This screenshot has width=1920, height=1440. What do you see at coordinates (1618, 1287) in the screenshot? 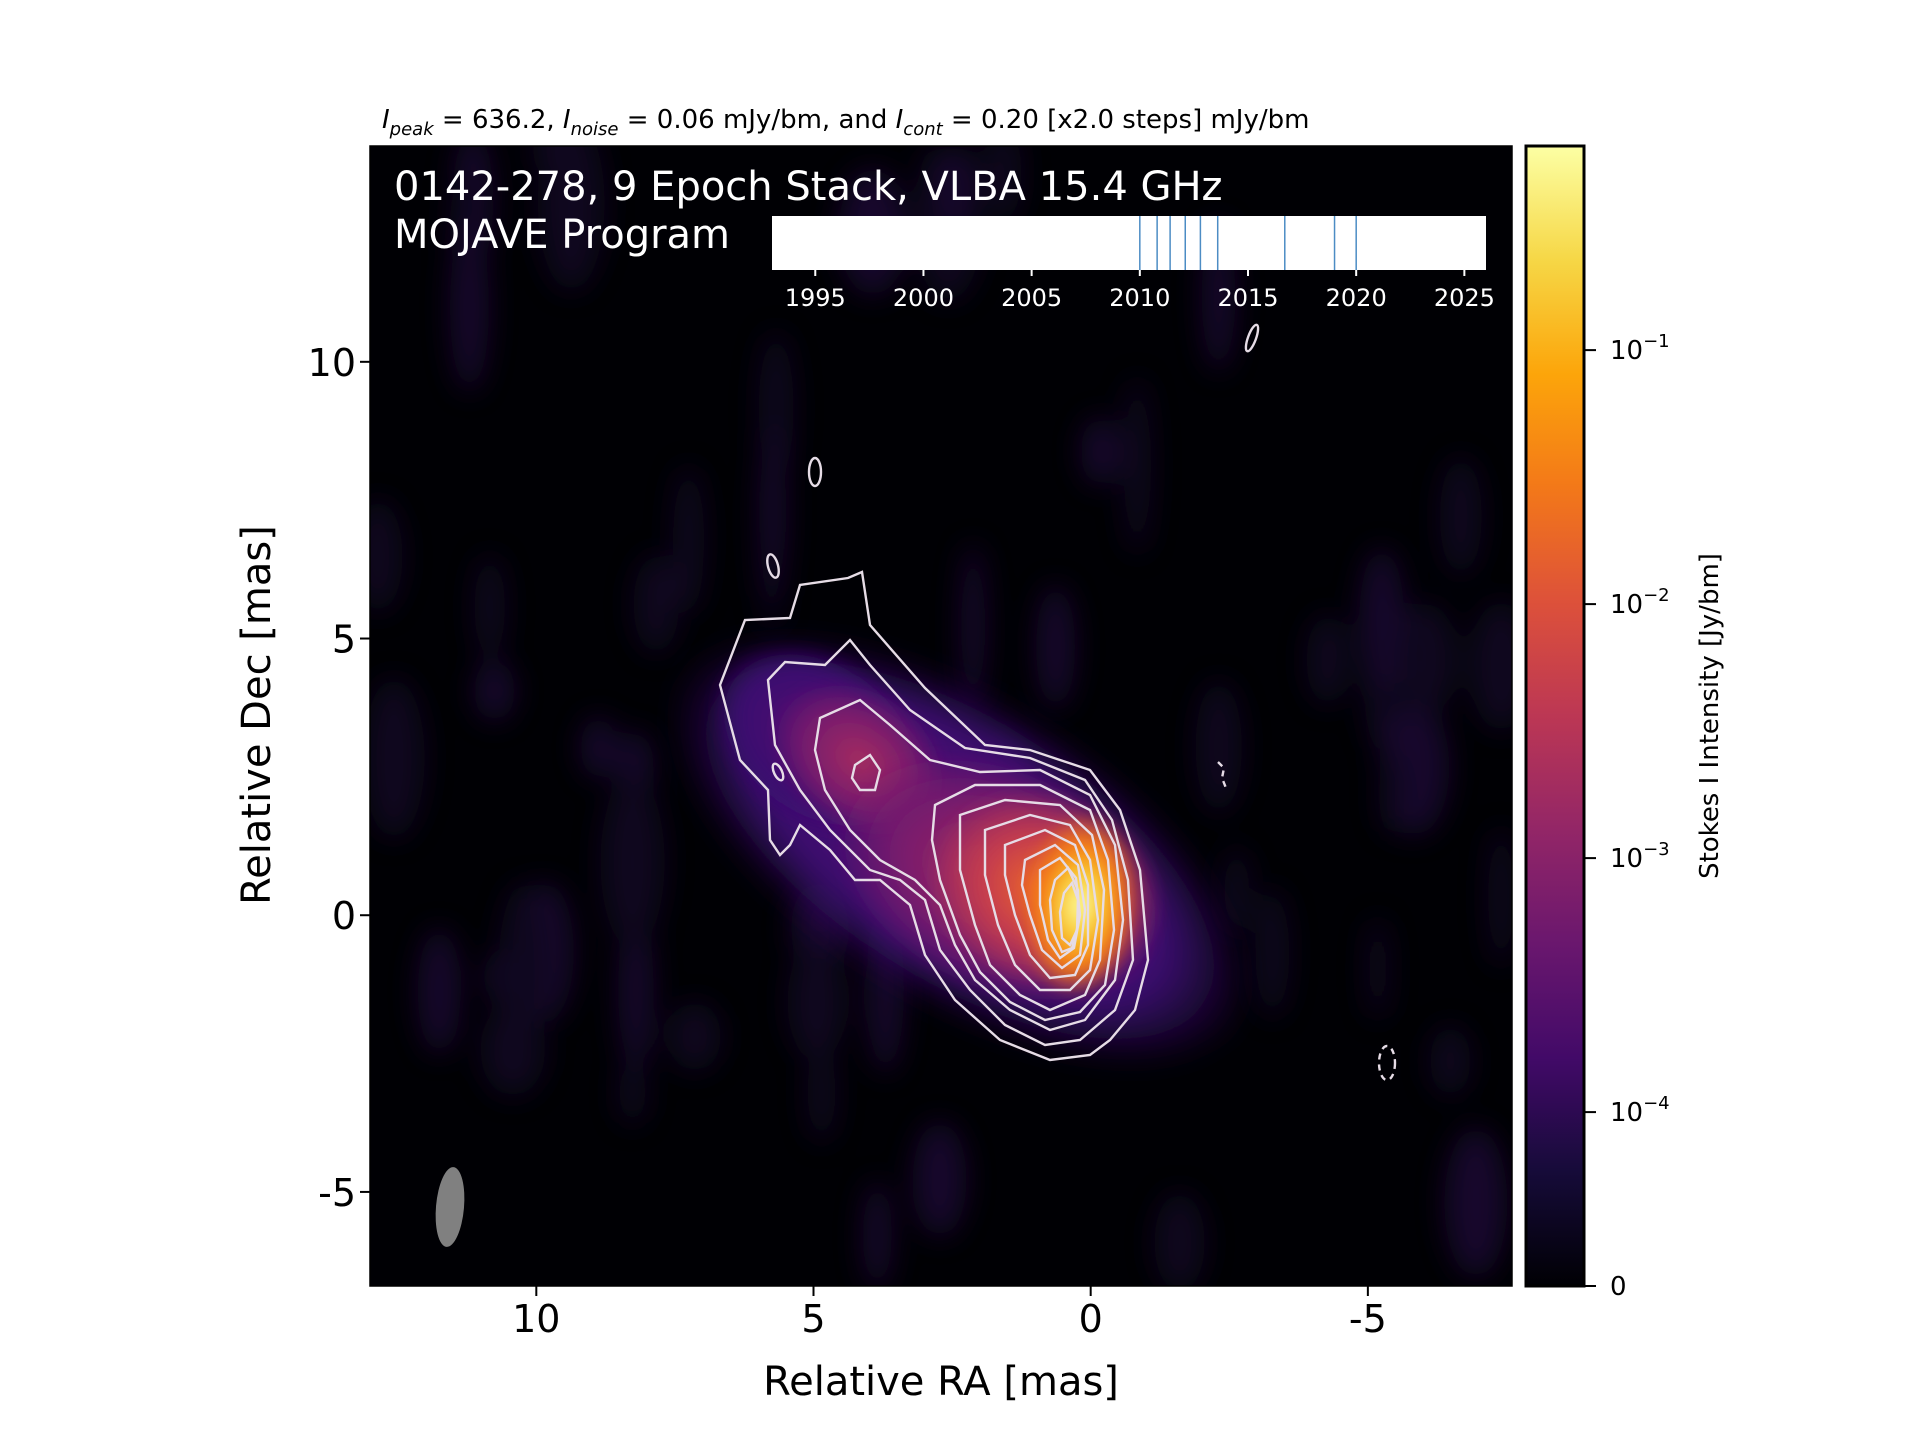
I see `colorbar-tick-label: 0` at bounding box center [1618, 1287].